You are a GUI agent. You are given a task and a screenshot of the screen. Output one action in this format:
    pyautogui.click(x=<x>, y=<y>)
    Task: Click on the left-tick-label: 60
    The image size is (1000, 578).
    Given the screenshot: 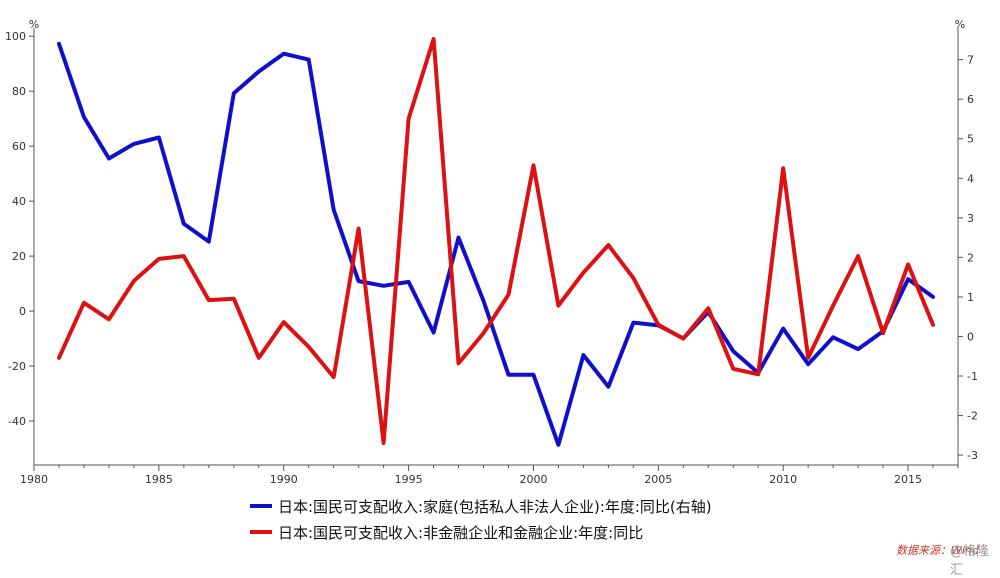 What is the action you would take?
    pyautogui.click(x=19, y=146)
    